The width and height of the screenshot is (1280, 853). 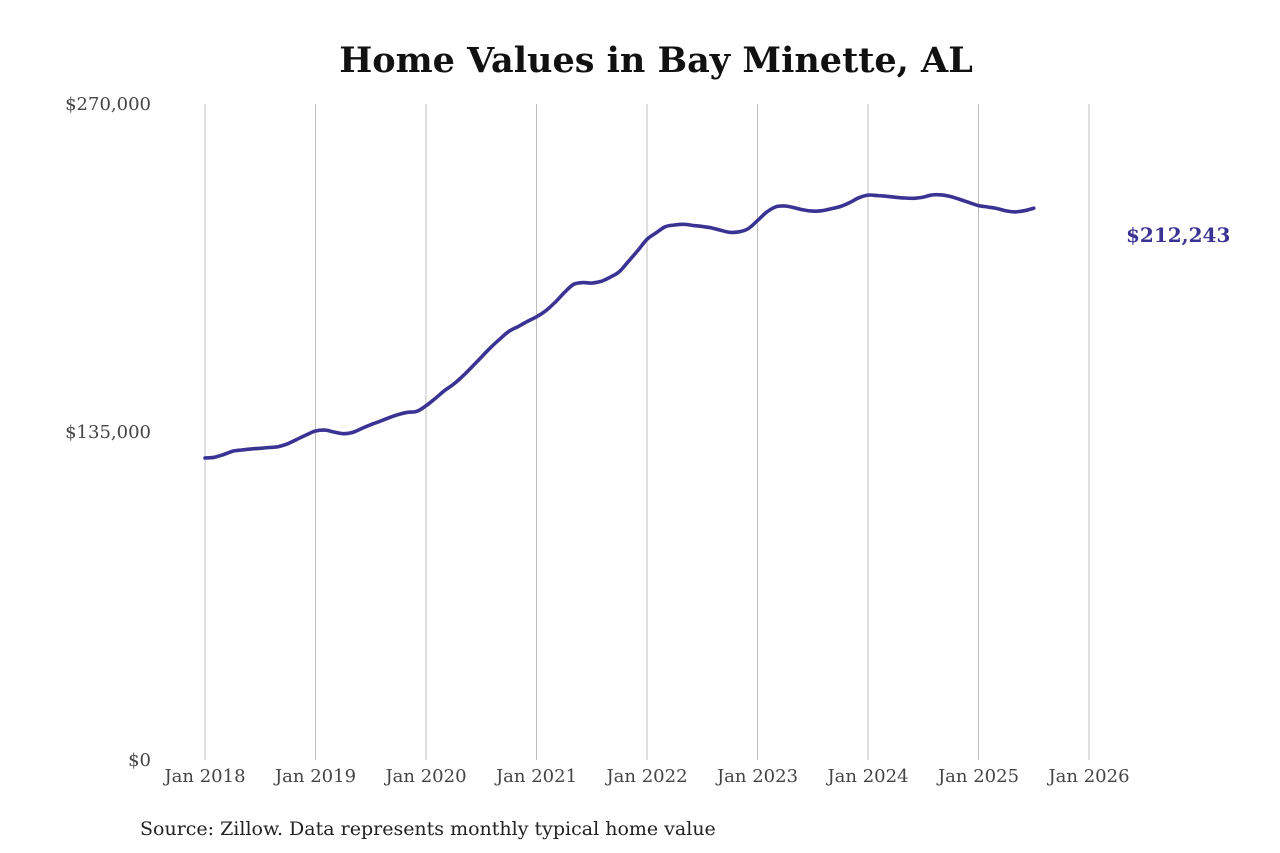 I want to click on x-tick-label: Jan 2019, so click(x=314, y=776).